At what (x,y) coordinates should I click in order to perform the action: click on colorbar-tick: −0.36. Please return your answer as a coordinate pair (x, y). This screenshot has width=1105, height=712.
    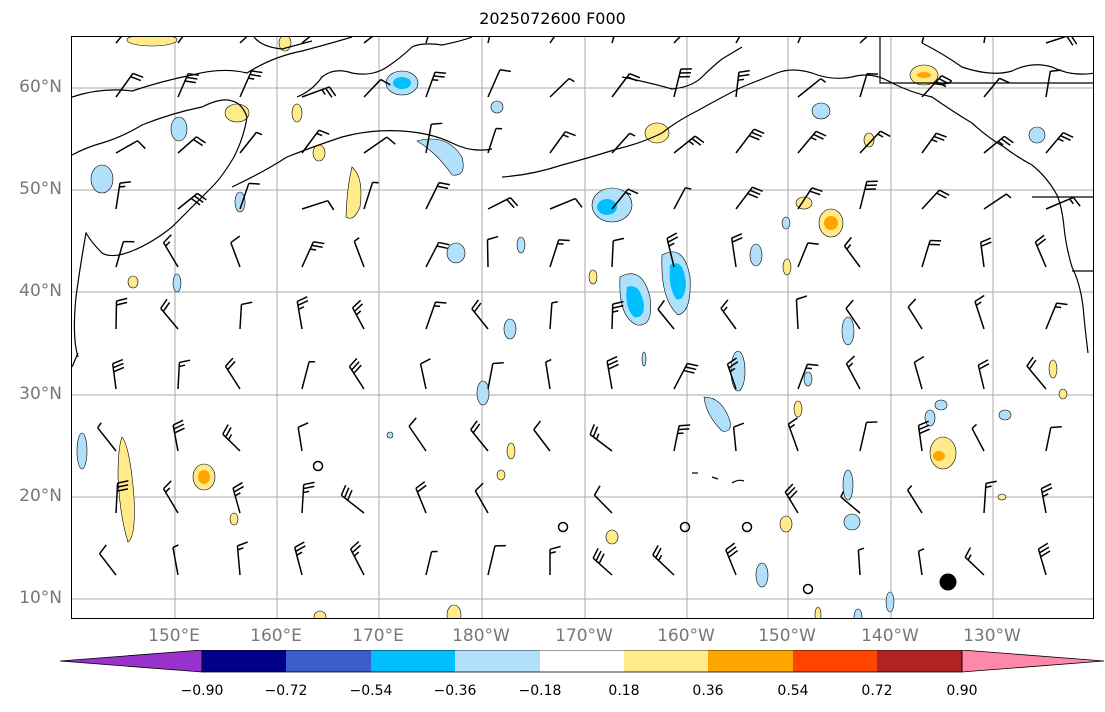
    Looking at the image, I should click on (455, 691).